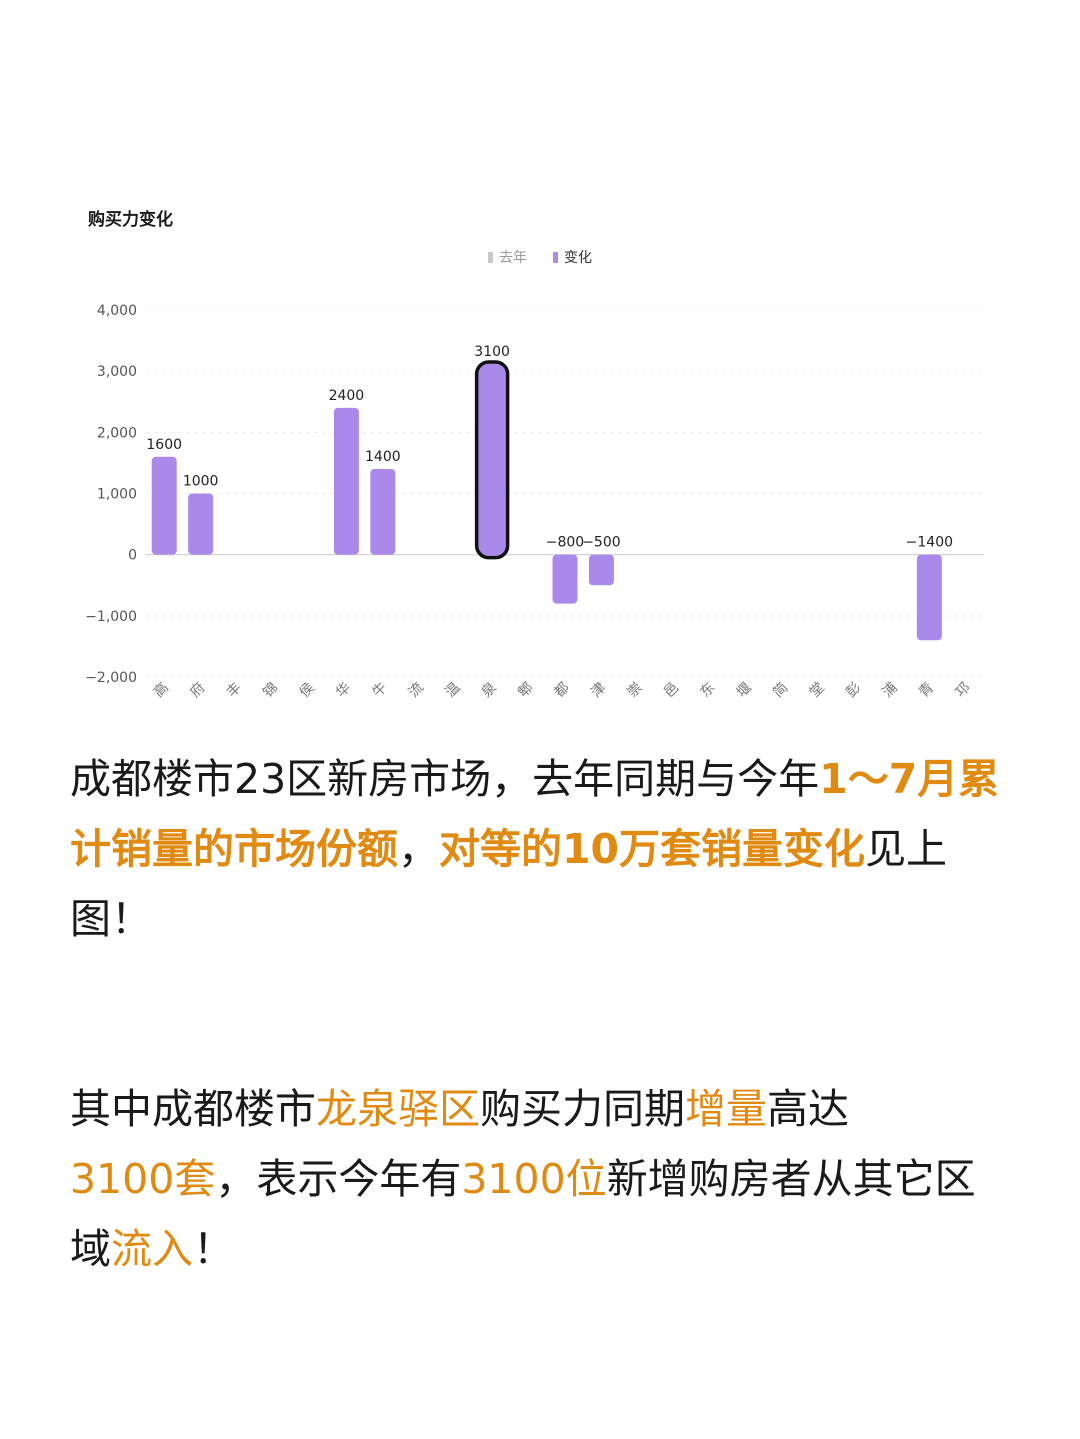 This screenshot has width=1080, height=1439. Describe the element at coordinates (197, 690) in the screenshot. I see `x-tick-label: 府` at that location.